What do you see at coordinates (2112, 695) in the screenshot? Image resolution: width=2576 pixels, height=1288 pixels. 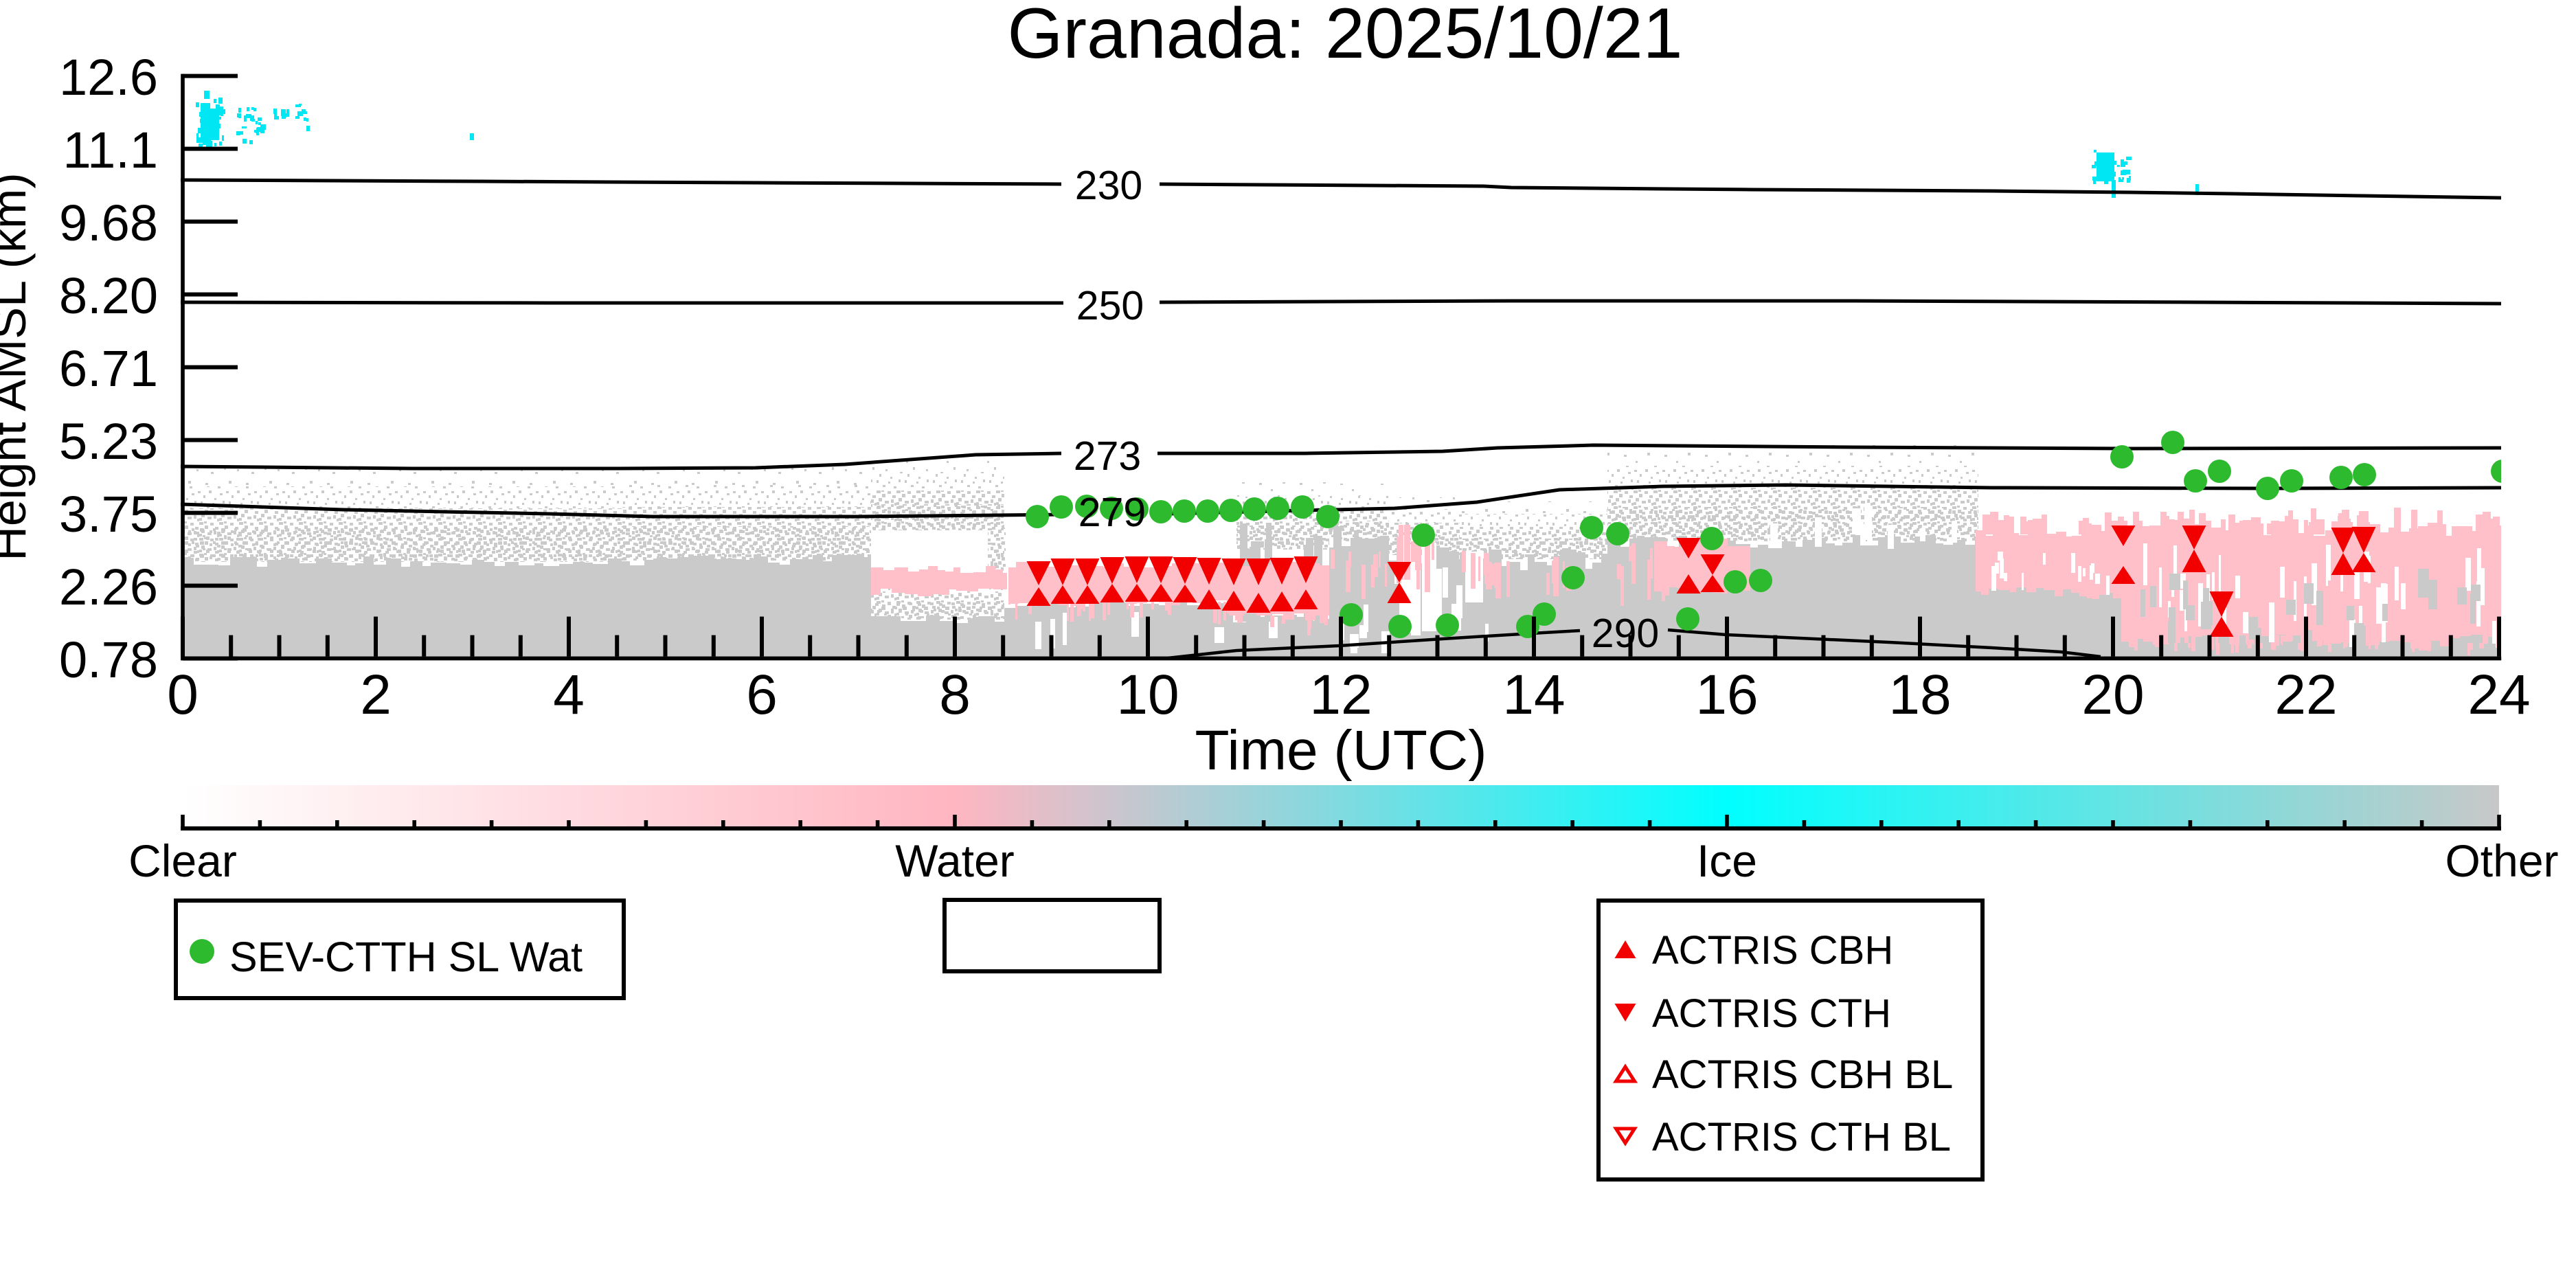 I see `svg-text: 20` at bounding box center [2112, 695].